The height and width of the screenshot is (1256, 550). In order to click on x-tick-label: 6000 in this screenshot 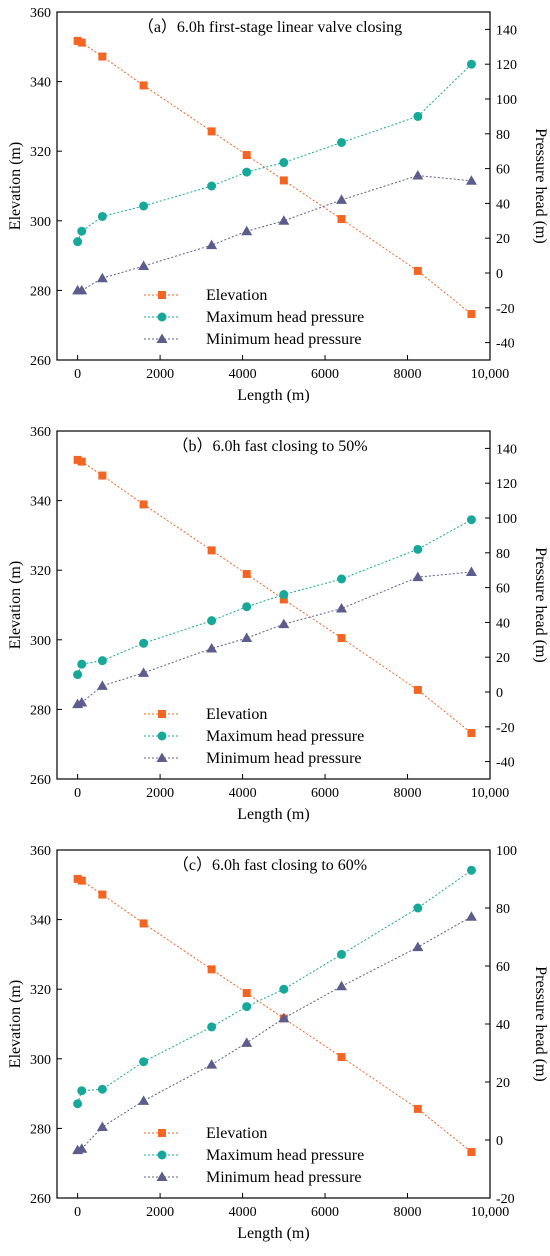, I will do `click(325, 1212)`.